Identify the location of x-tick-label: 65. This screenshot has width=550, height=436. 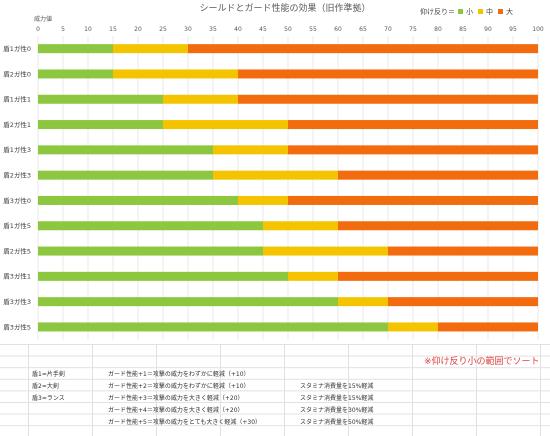
(363, 29).